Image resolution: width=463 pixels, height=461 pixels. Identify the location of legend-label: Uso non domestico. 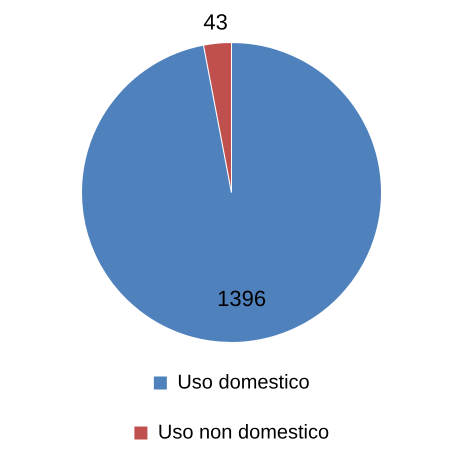
(244, 433).